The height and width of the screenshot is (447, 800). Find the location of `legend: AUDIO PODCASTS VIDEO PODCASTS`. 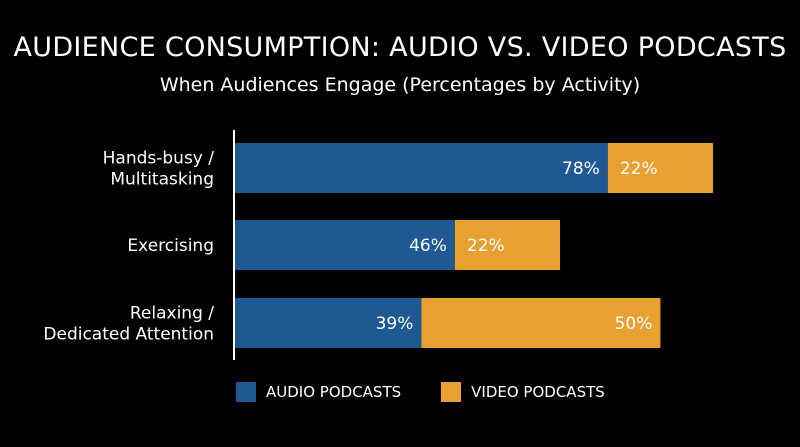

legend: AUDIO PODCASTS VIDEO PODCASTS is located at coordinates (440, 392).